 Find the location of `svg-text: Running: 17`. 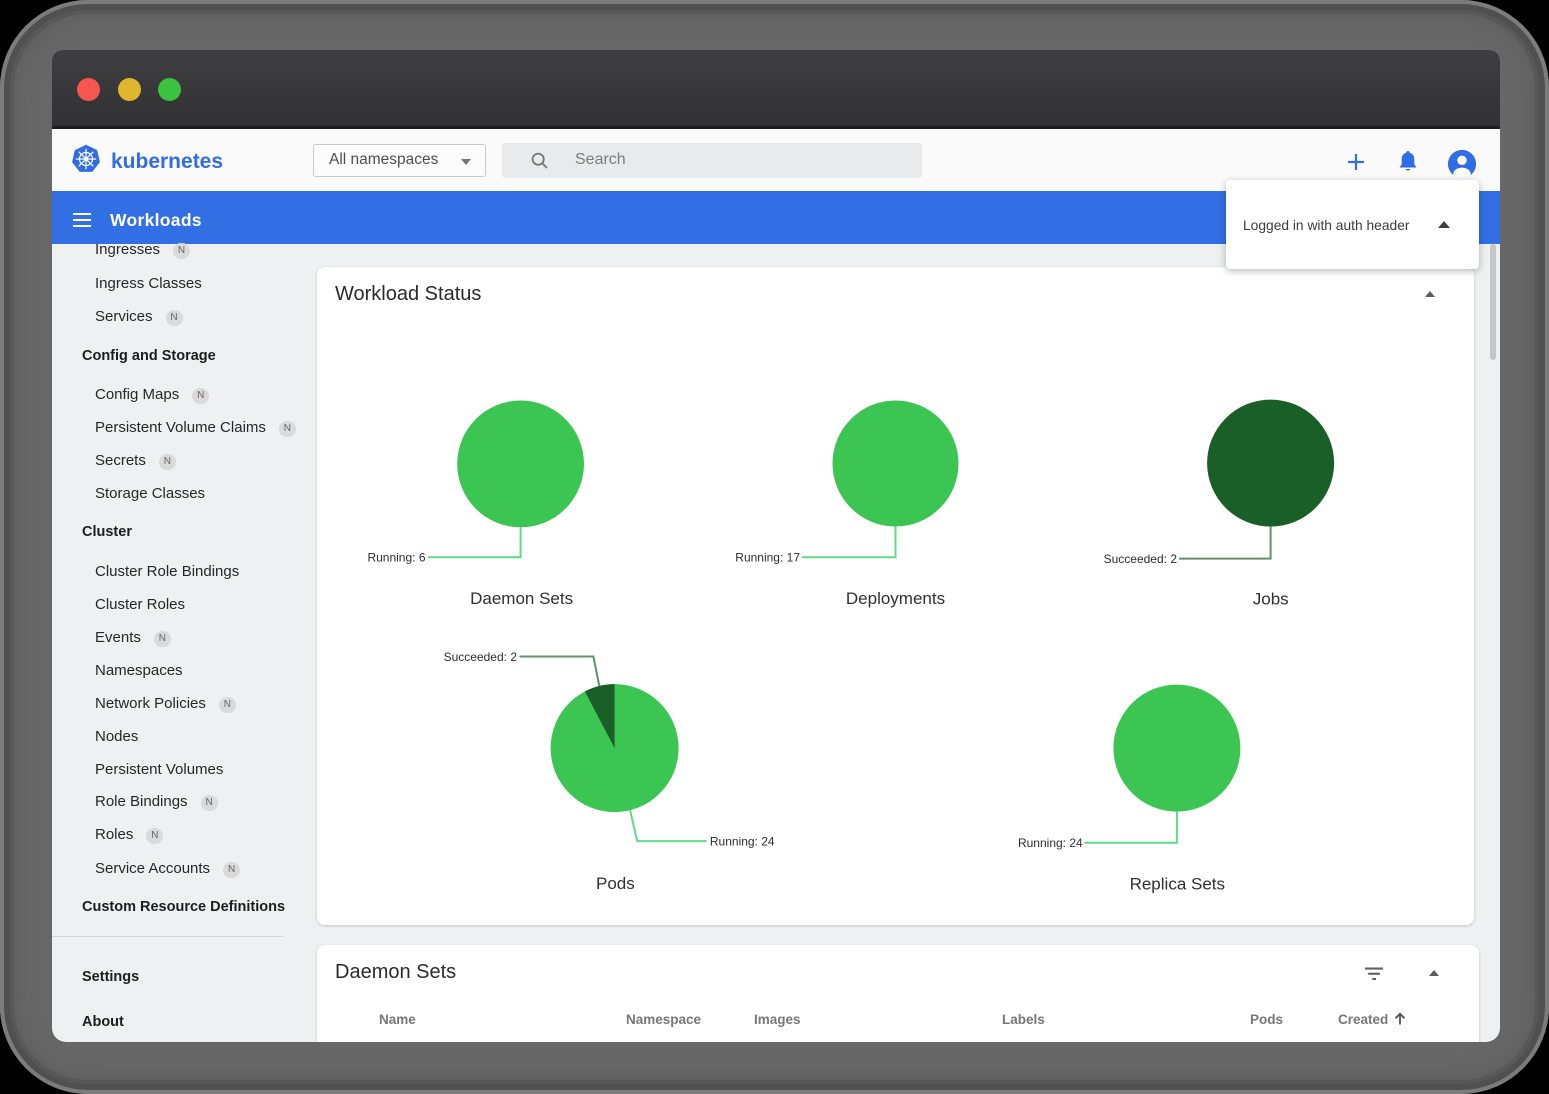

svg-text: Running: 17 is located at coordinates (767, 558).